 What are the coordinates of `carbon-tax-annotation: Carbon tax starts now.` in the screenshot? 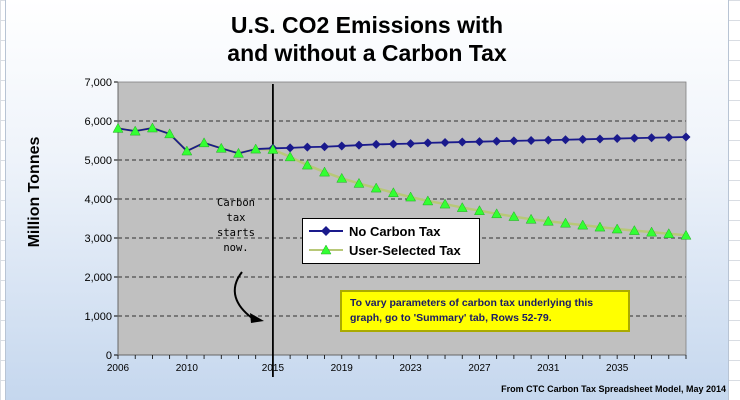 It's located at (236, 226).